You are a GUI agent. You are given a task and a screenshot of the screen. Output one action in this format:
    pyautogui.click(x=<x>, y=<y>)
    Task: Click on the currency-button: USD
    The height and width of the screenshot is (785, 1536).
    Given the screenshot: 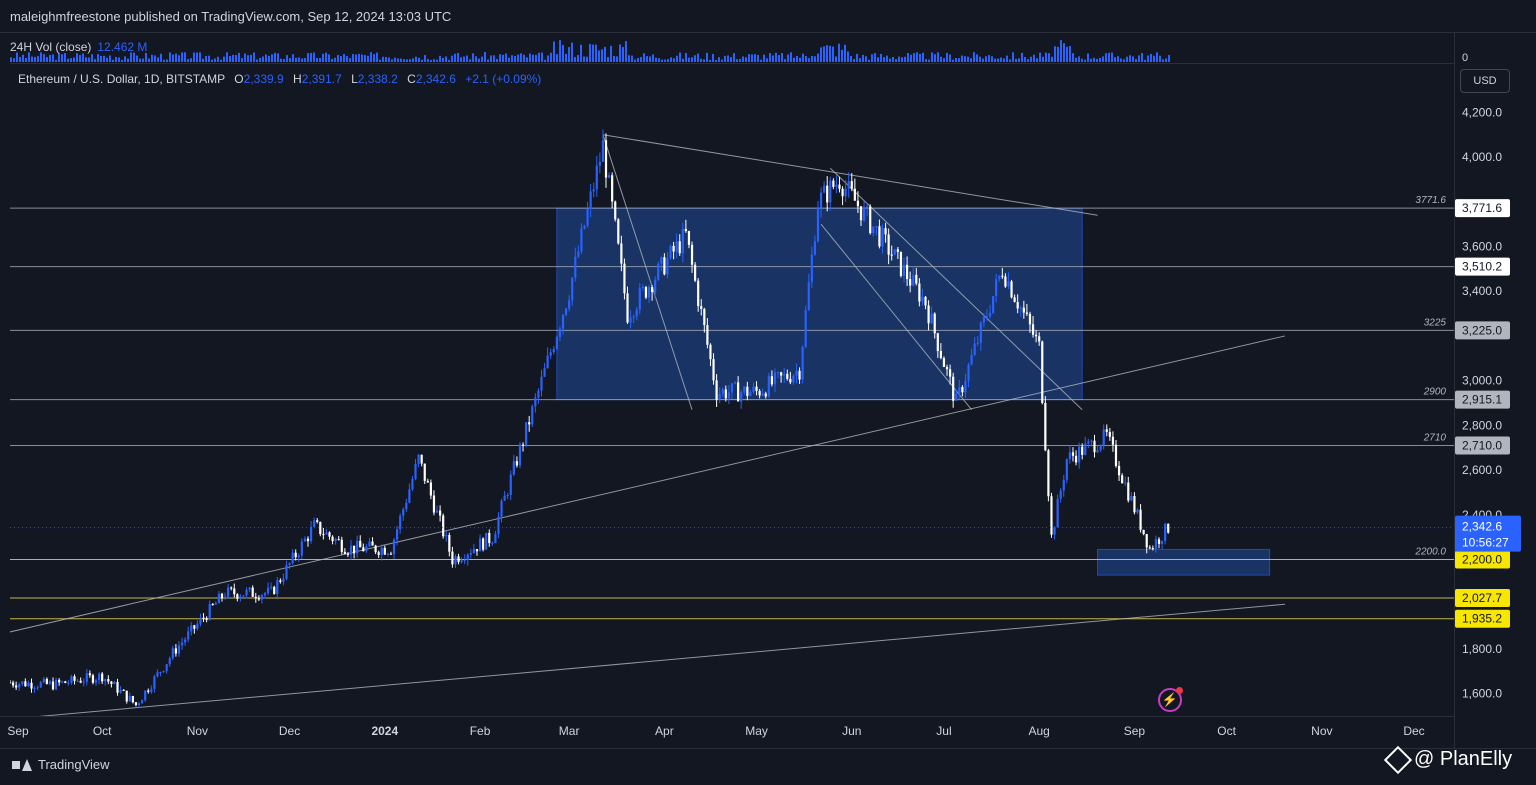 What is the action you would take?
    pyautogui.click(x=1485, y=81)
    